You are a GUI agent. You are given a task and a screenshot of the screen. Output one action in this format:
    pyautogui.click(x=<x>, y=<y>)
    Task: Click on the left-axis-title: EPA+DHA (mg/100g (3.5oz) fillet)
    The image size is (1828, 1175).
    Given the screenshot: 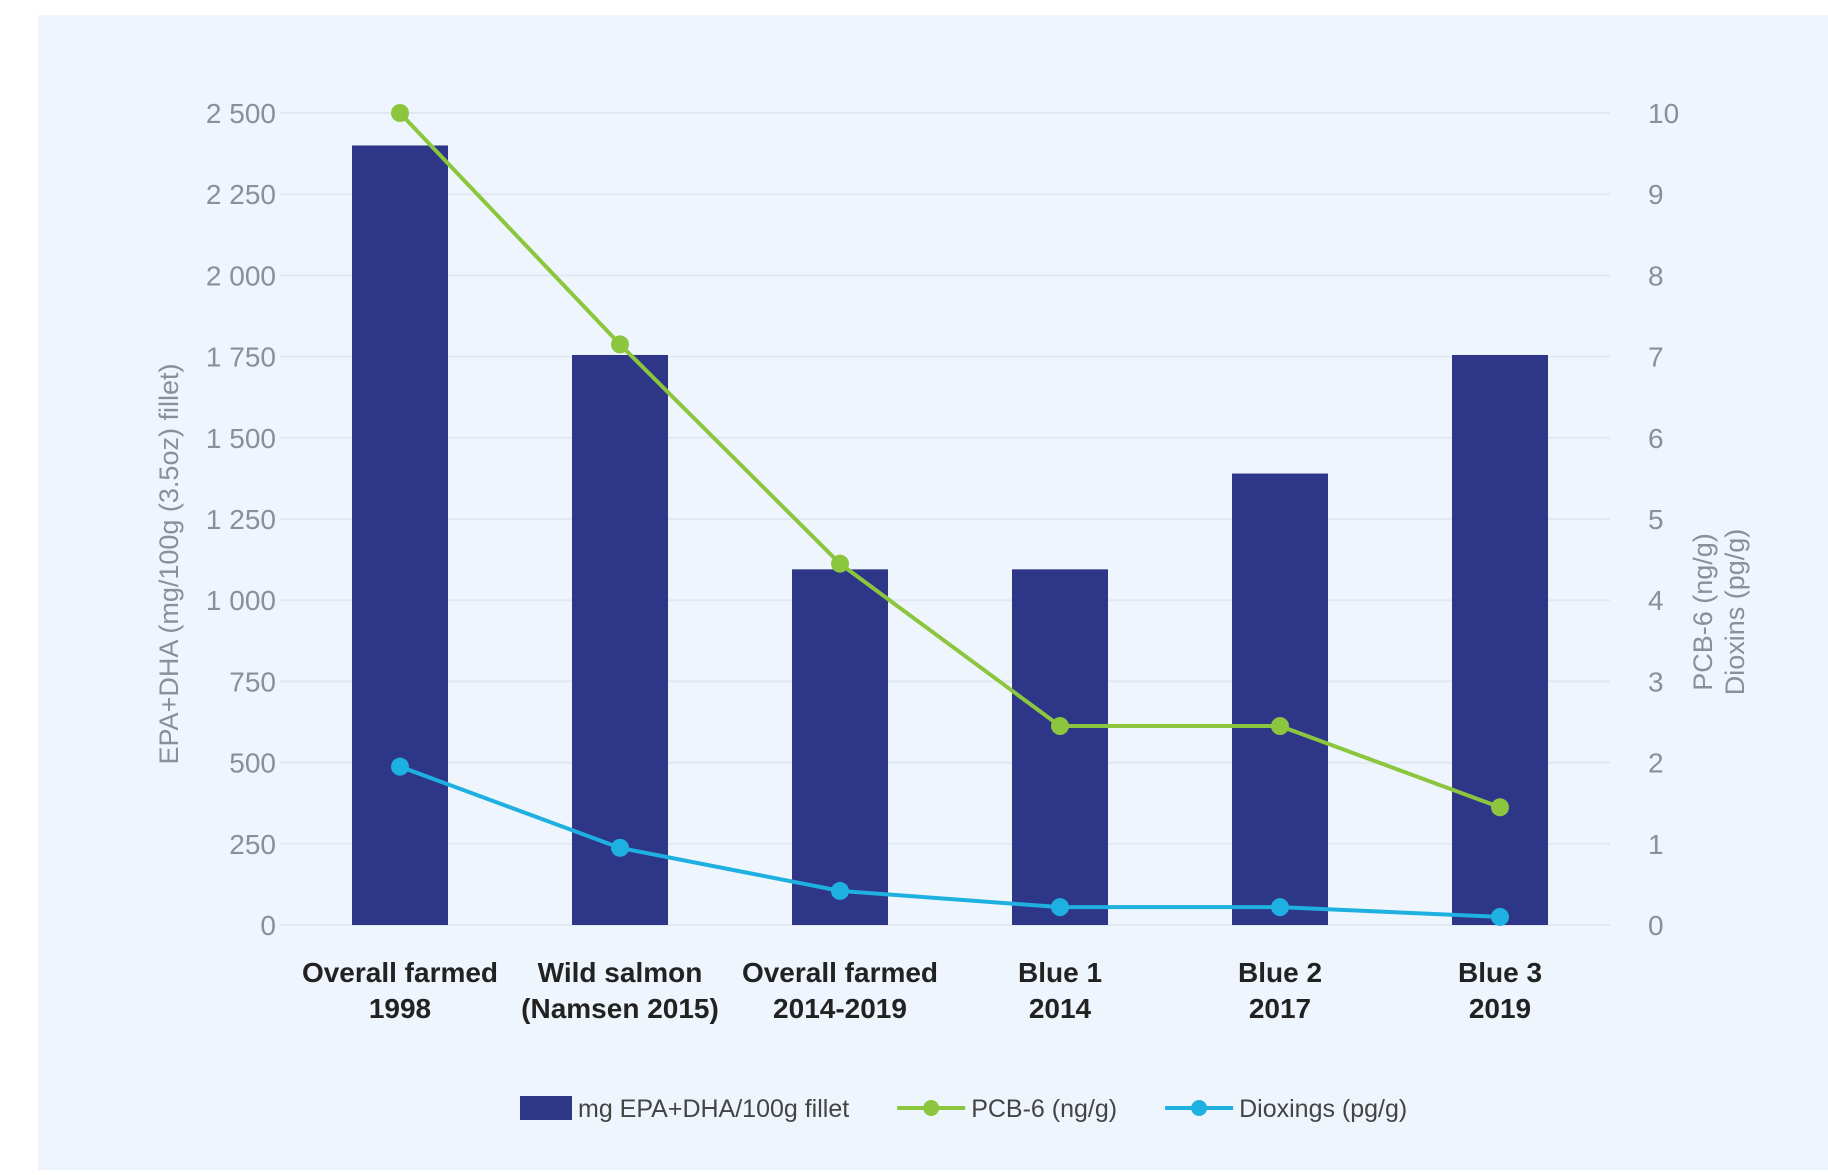 What is the action you would take?
    pyautogui.click(x=169, y=564)
    